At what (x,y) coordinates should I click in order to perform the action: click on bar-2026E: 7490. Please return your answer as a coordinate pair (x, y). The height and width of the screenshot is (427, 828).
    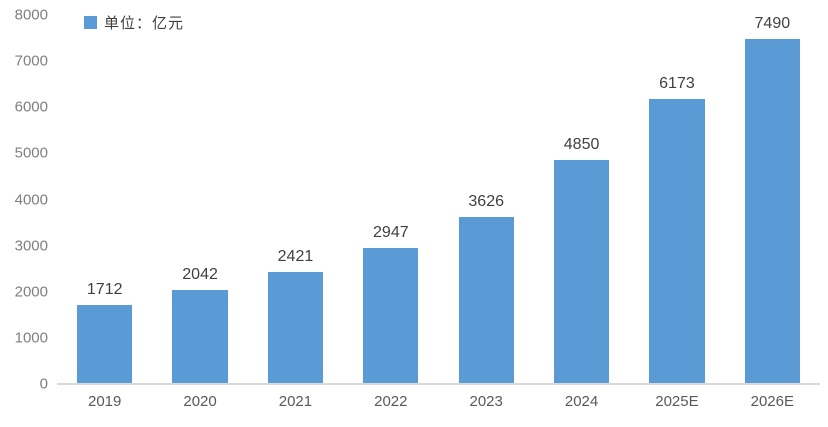
    Looking at the image, I should click on (772, 199).